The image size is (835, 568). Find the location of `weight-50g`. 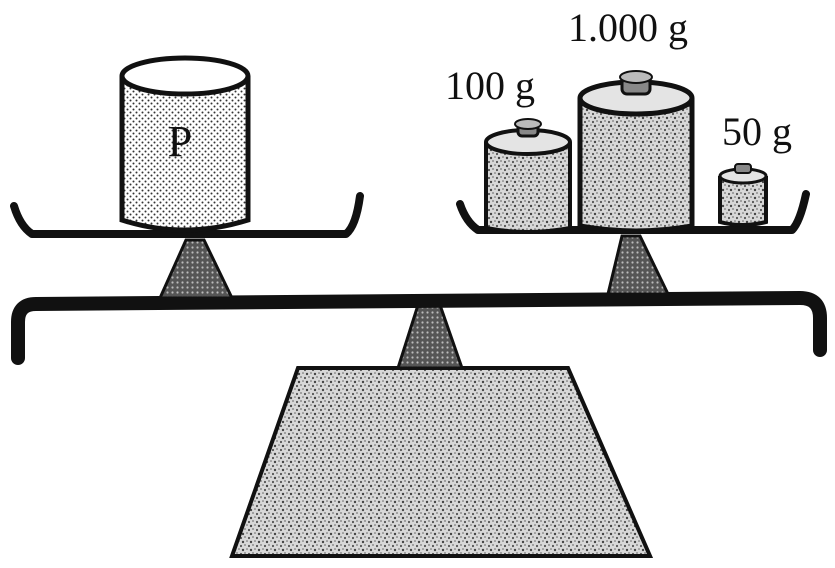

weight-50g is located at coordinates (743, 195).